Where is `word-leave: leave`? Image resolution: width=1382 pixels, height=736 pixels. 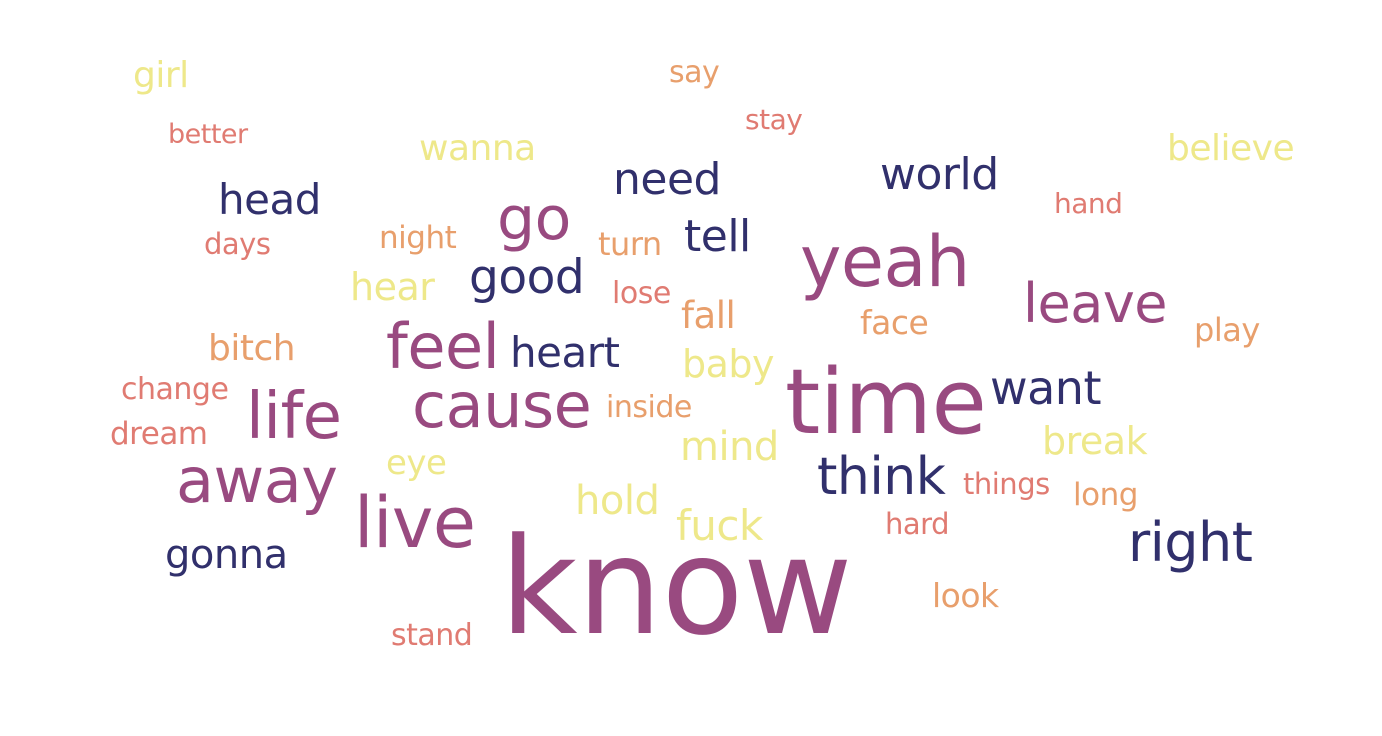
word-leave: leave is located at coordinates (1095, 303).